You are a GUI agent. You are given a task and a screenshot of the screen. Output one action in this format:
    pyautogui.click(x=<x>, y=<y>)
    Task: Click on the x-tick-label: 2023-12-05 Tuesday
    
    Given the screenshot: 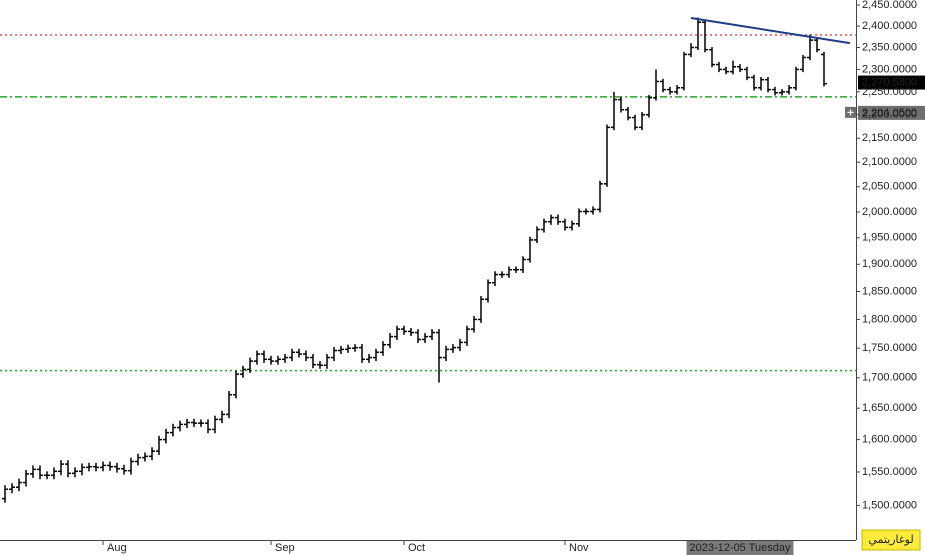 What is the action you would take?
    pyautogui.click(x=740, y=548)
    